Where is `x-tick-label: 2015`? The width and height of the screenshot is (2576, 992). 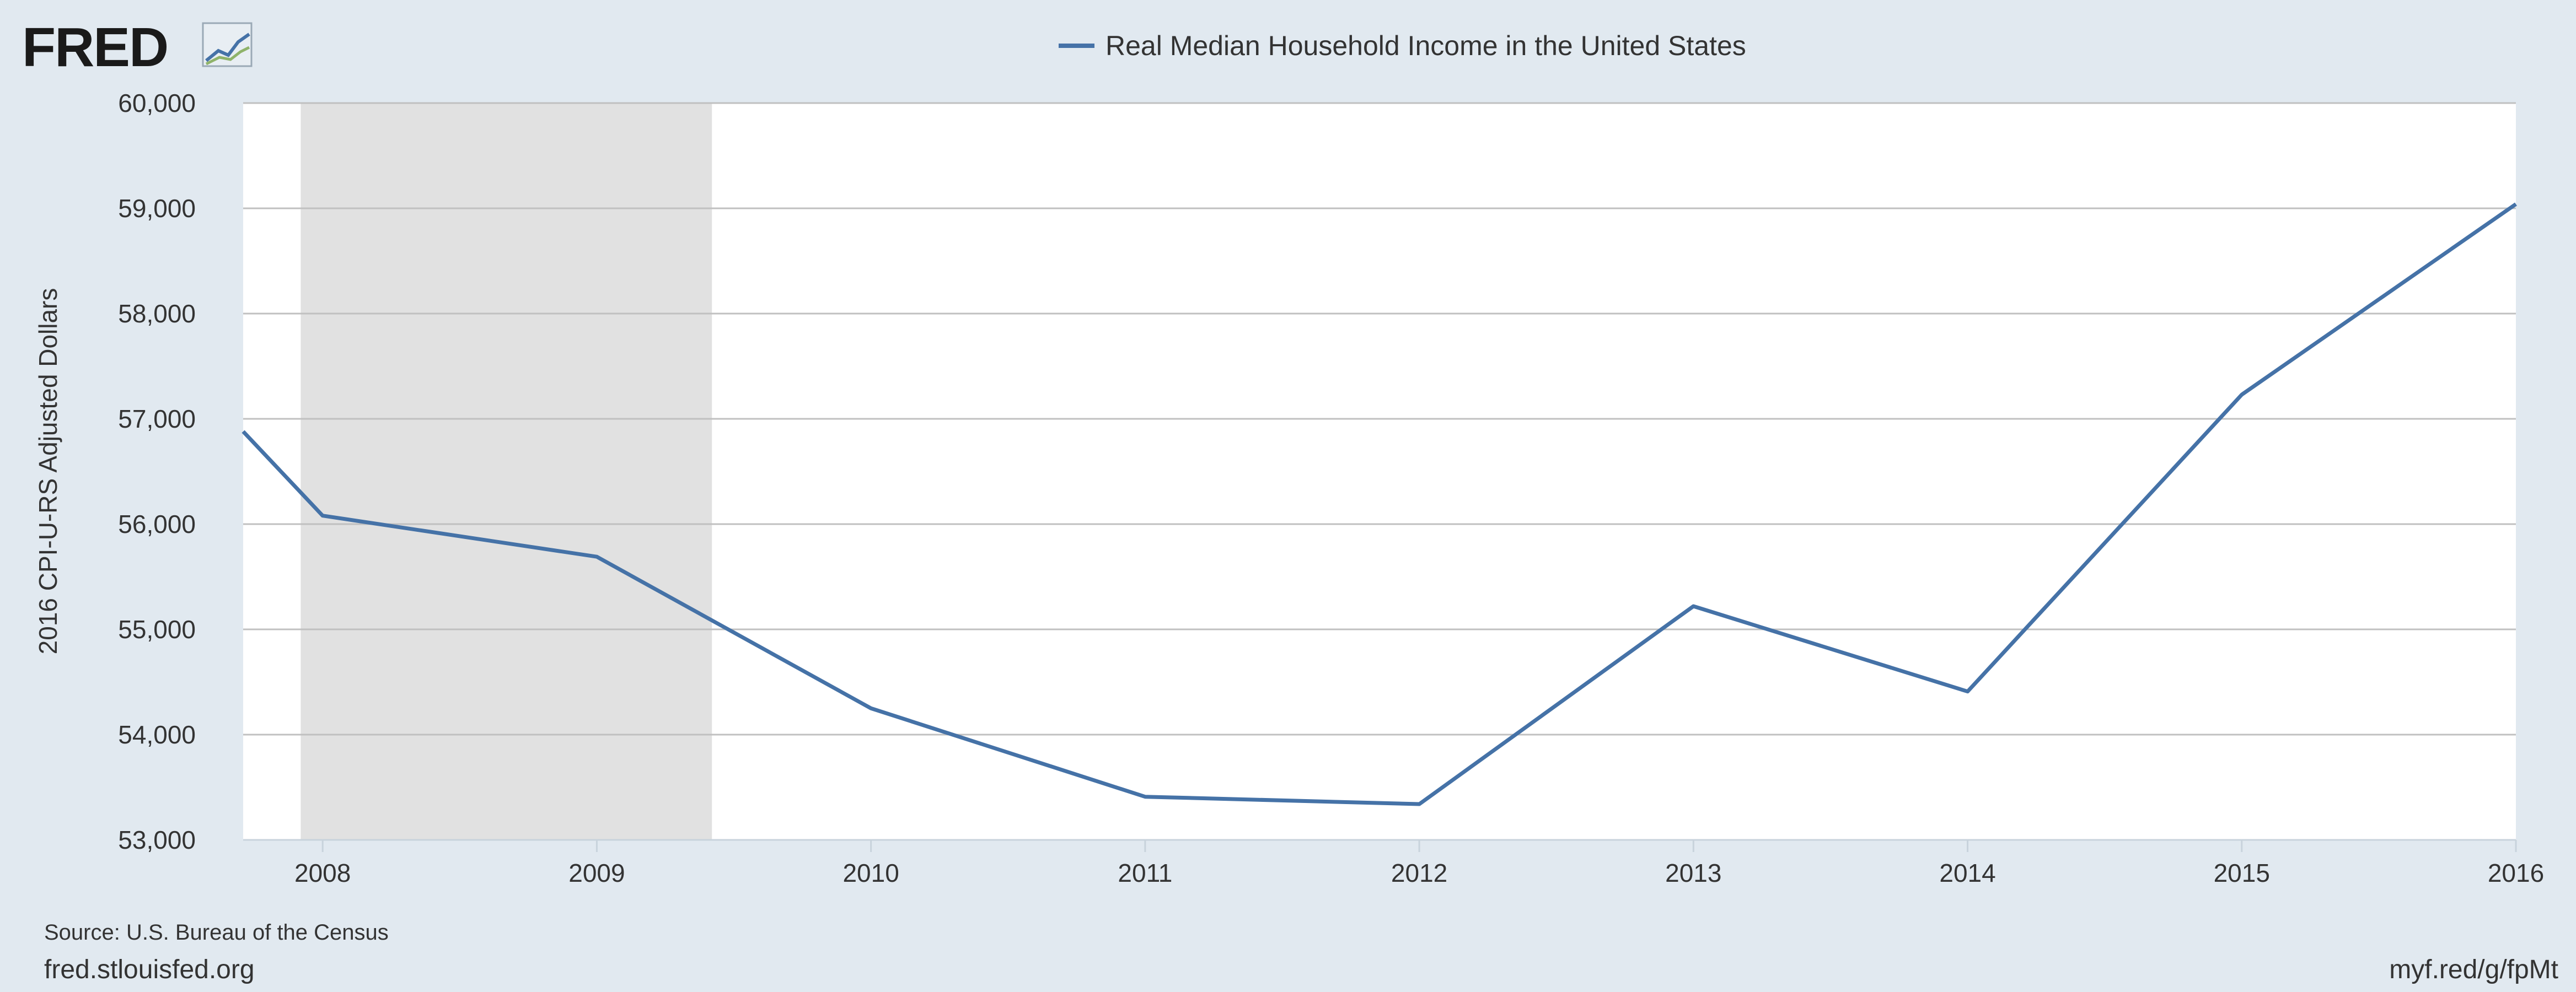
x-tick-label: 2015 is located at coordinates (2242, 873).